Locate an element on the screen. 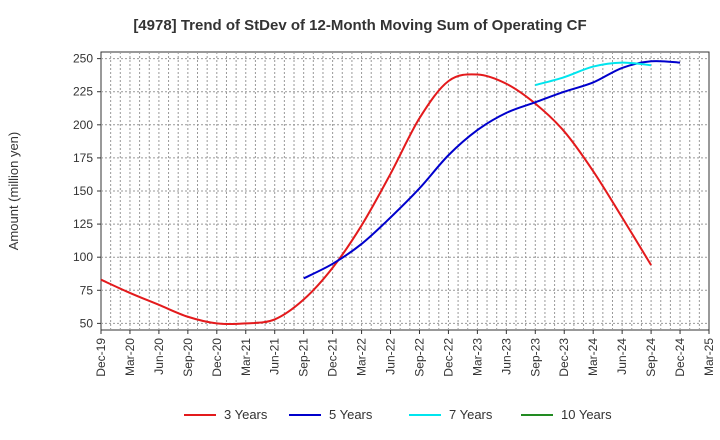 The height and width of the screenshot is (440, 720). x-tick-label: Dec-20 is located at coordinates (217, 357).